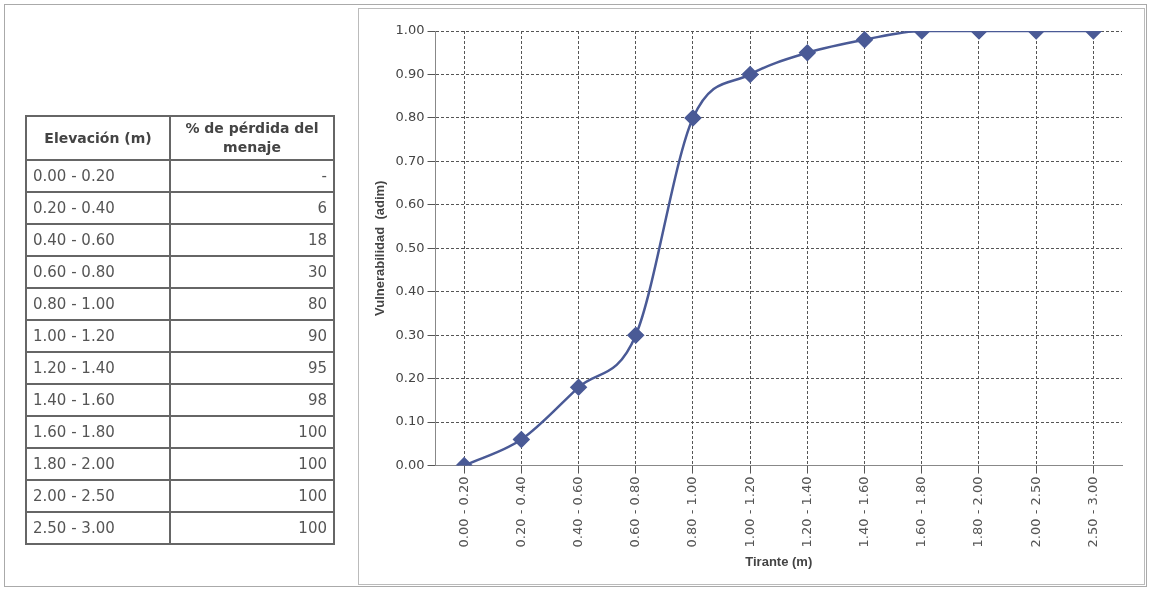 The image size is (1151, 591). Describe the element at coordinates (98, 304) in the screenshot. I see `category-label: 0.80 - 1.00` at that location.